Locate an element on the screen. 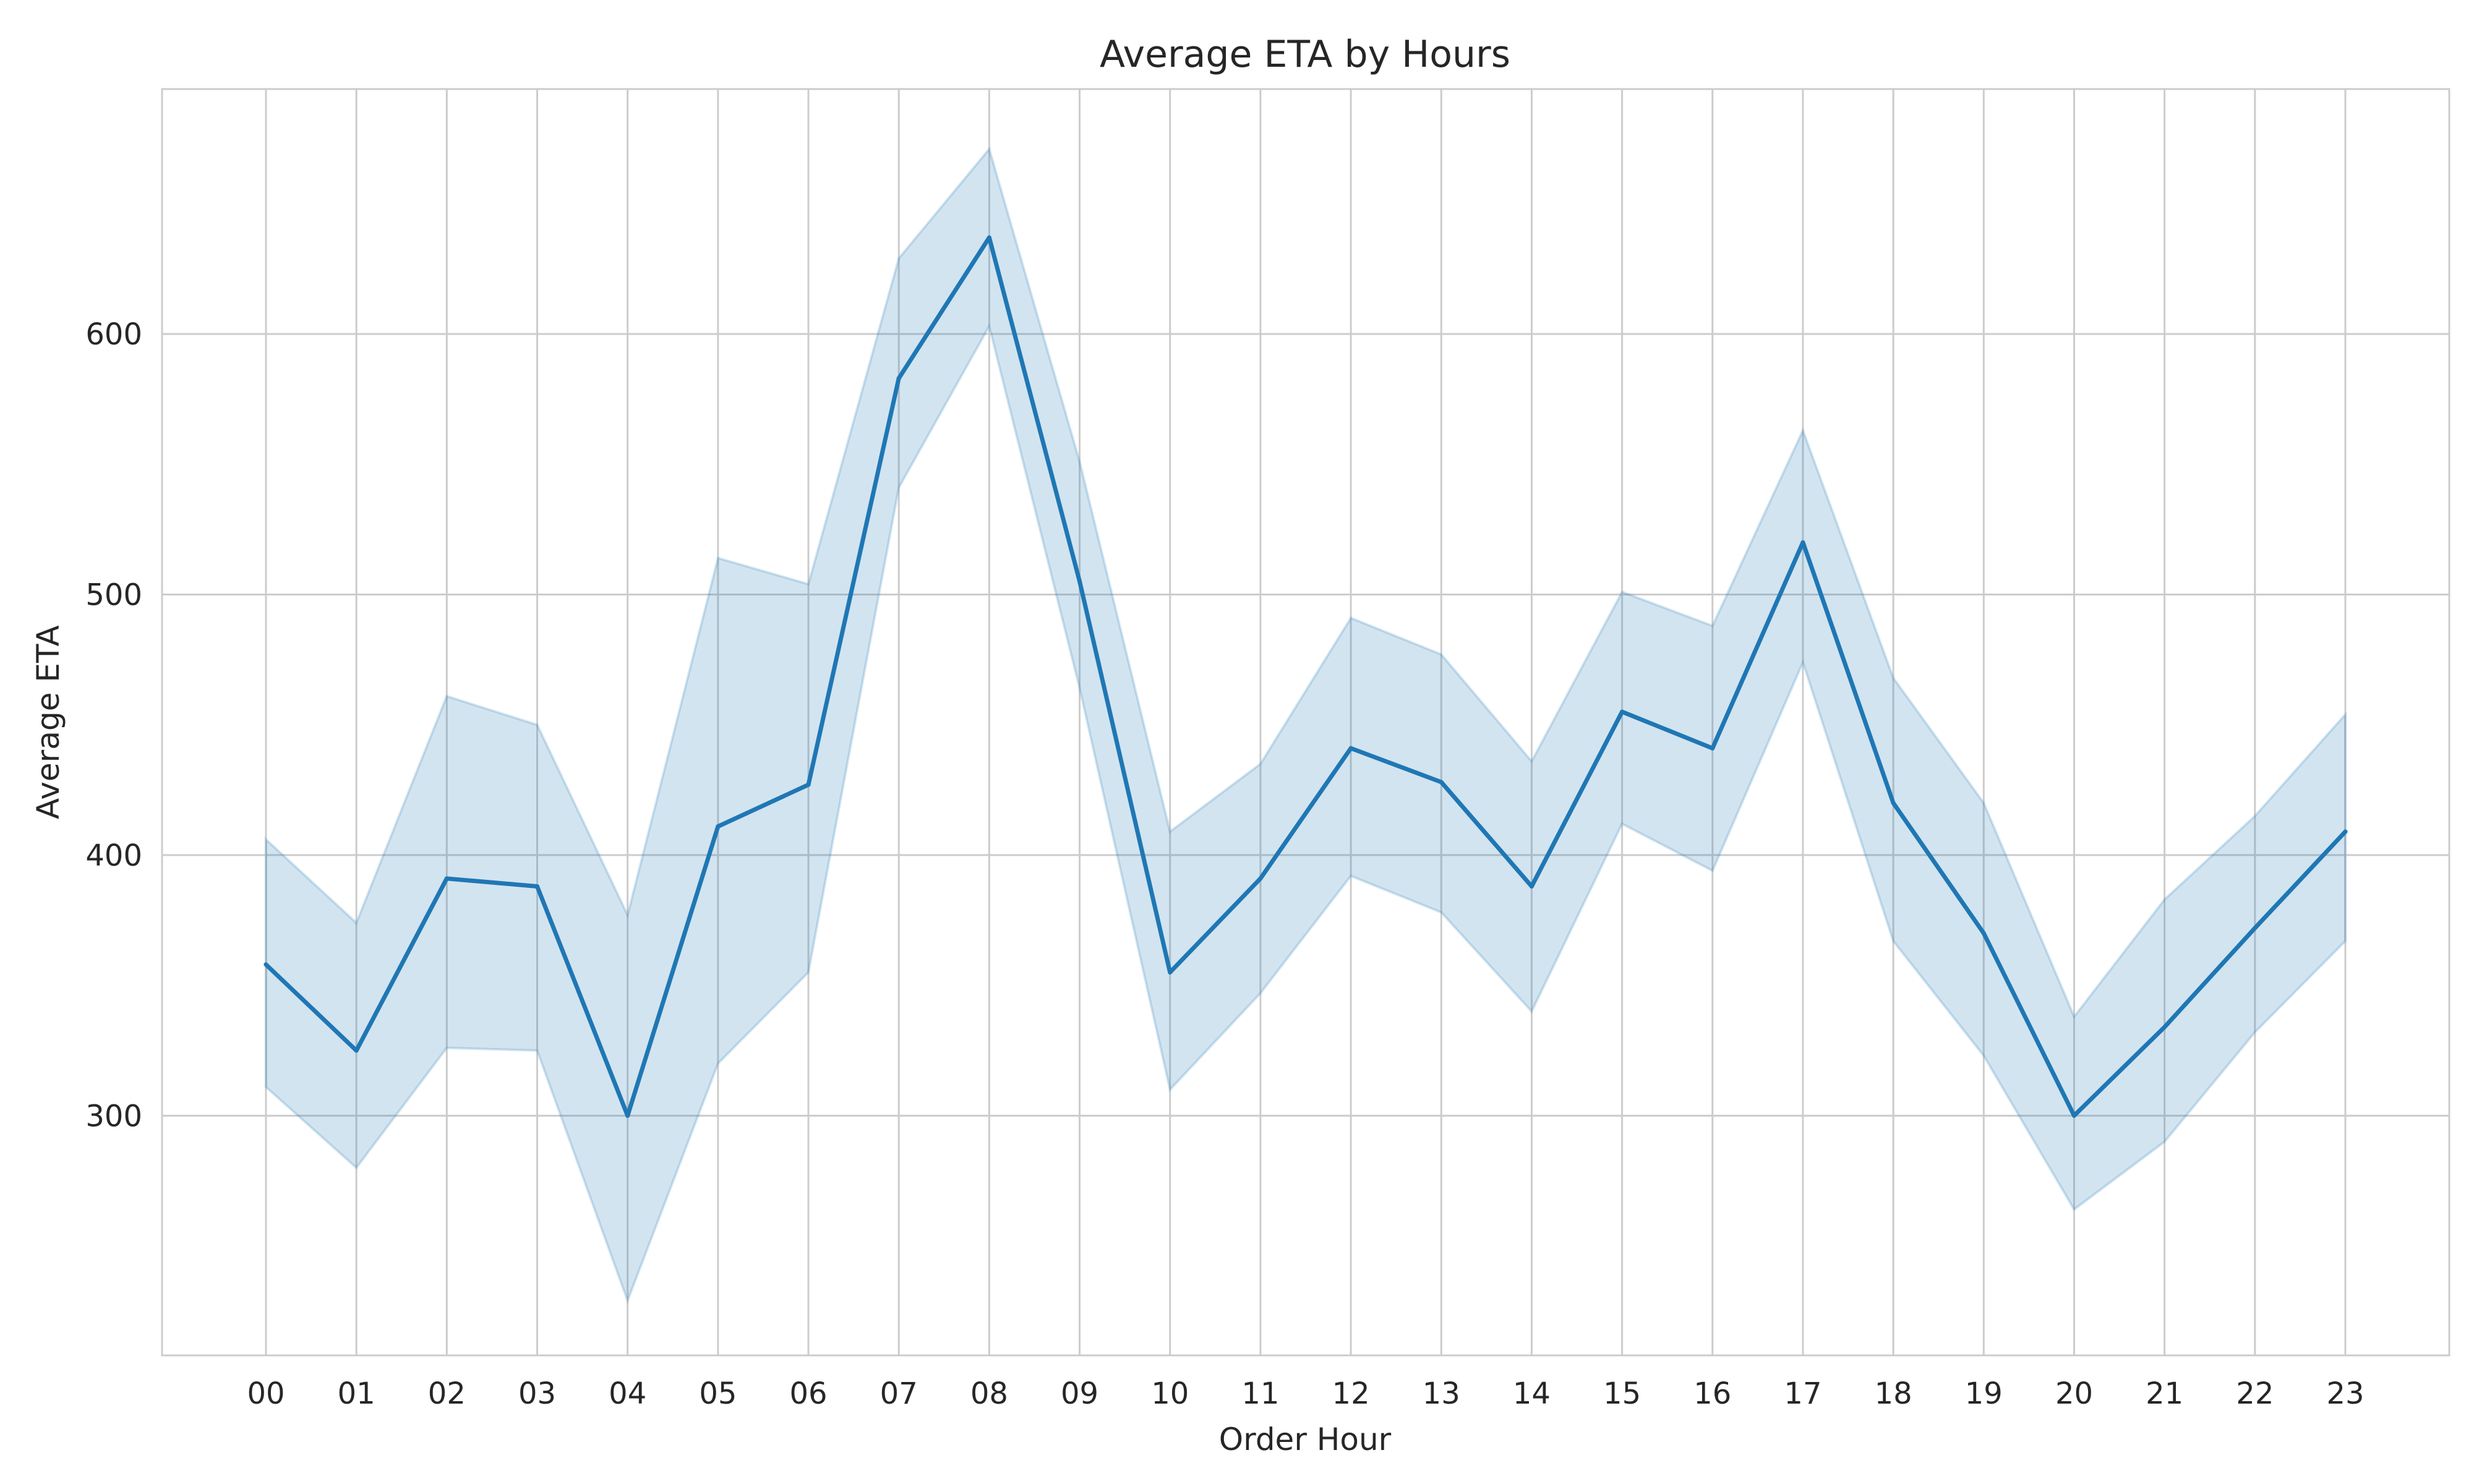 The image size is (2474, 1484). x-tick-label: 16 is located at coordinates (1712, 1393).